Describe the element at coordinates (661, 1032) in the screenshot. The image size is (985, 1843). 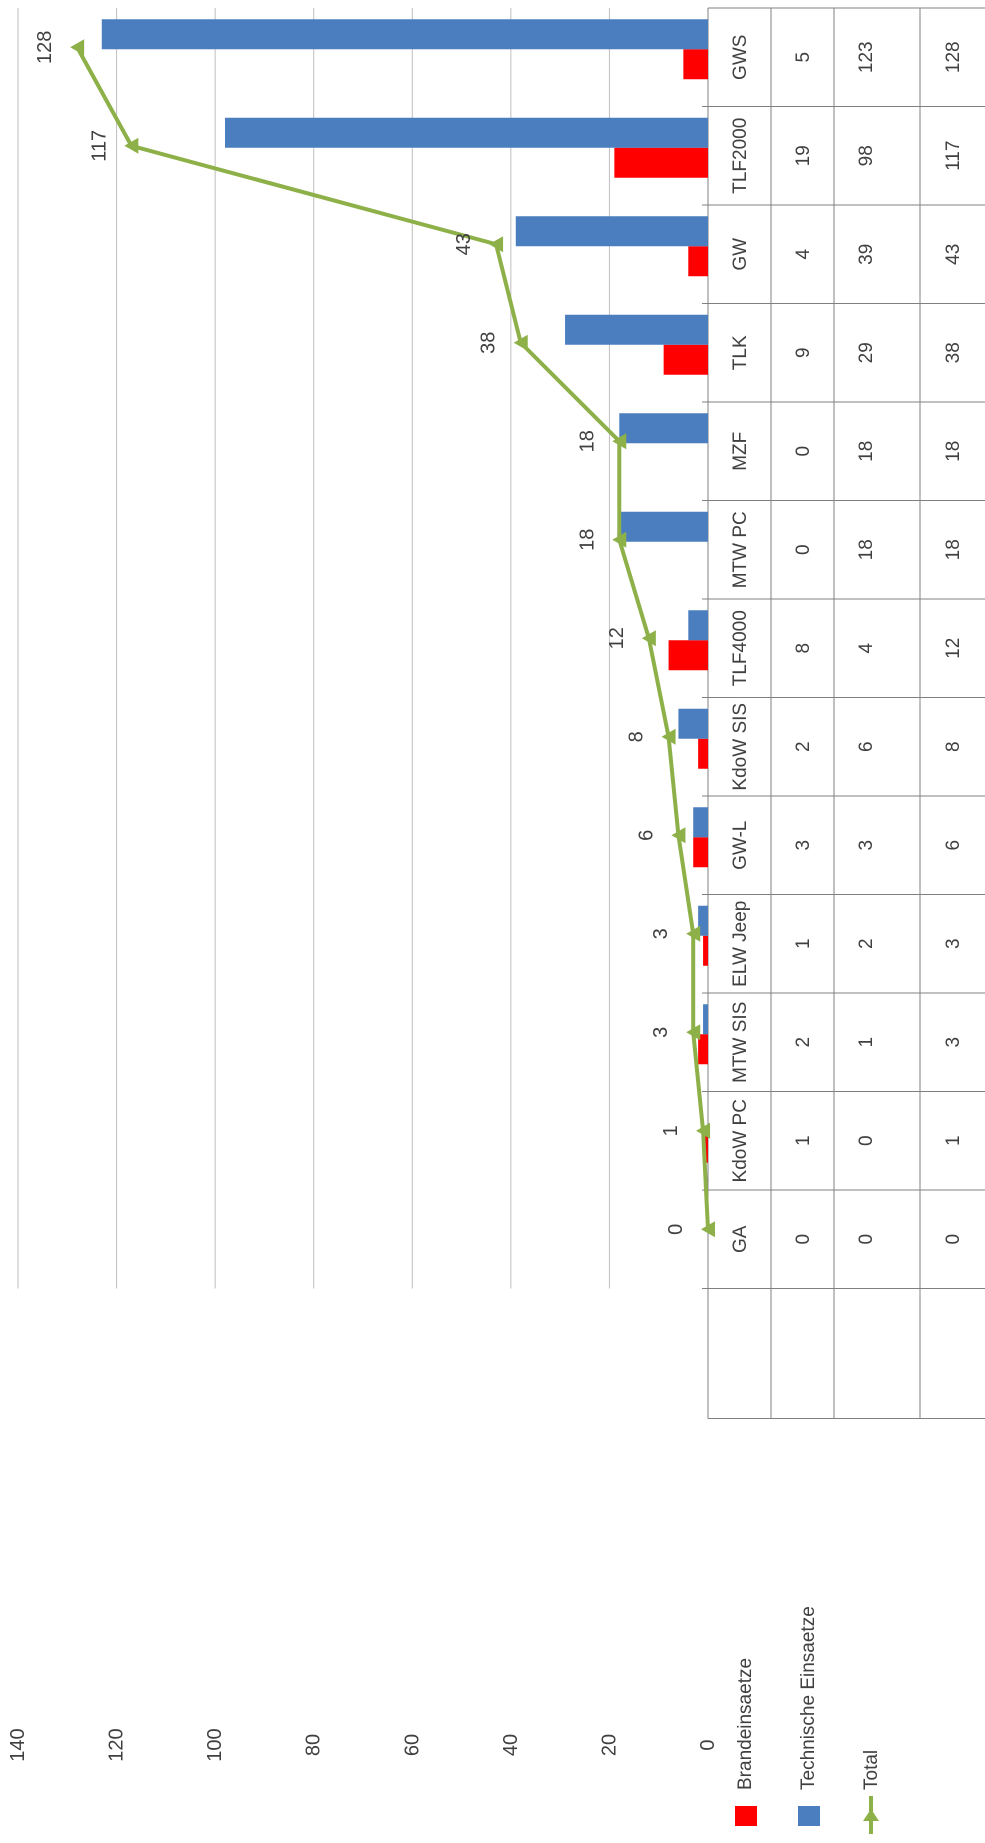
I see `total-data-label: 3` at that location.